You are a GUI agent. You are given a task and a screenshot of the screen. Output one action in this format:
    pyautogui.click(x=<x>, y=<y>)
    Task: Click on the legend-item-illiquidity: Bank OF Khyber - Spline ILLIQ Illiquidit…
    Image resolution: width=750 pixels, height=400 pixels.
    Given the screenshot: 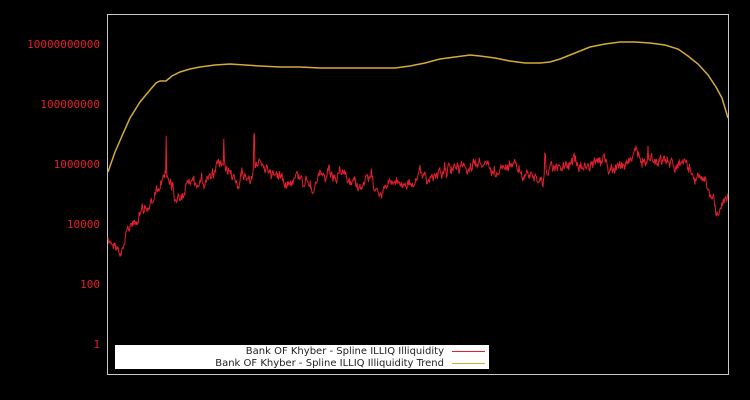 What is the action you would take?
    pyautogui.click(x=365, y=351)
    